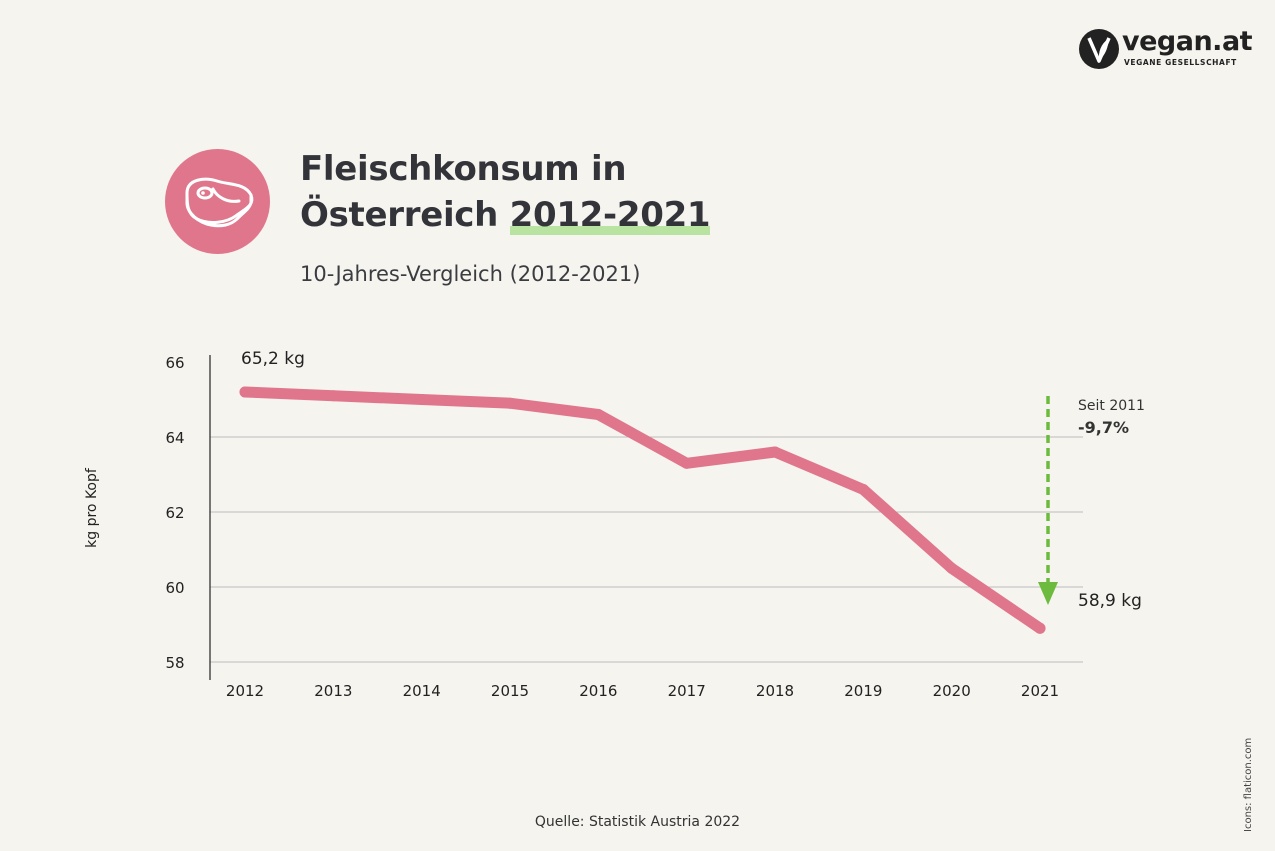 The width and height of the screenshot is (1275, 851). What do you see at coordinates (775, 691) in the screenshot?
I see `x-tick-label: 2018` at bounding box center [775, 691].